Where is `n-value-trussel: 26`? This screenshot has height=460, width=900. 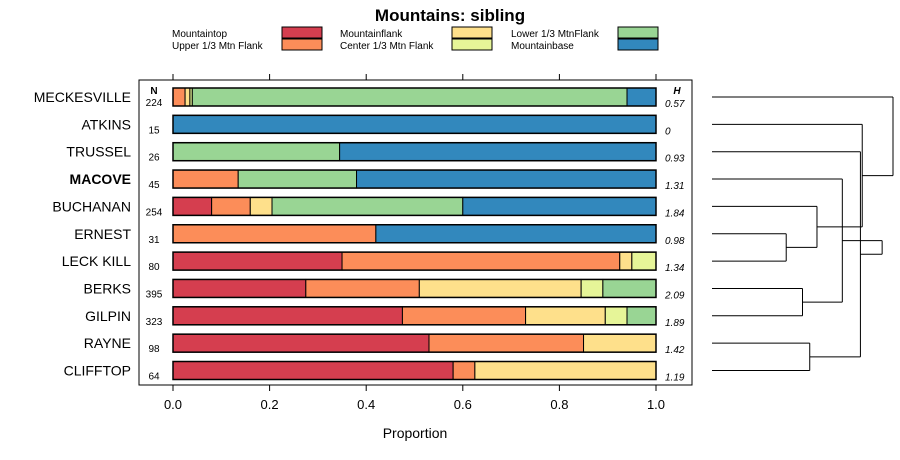
n-value-trussel: 26 is located at coordinates (154, 158).